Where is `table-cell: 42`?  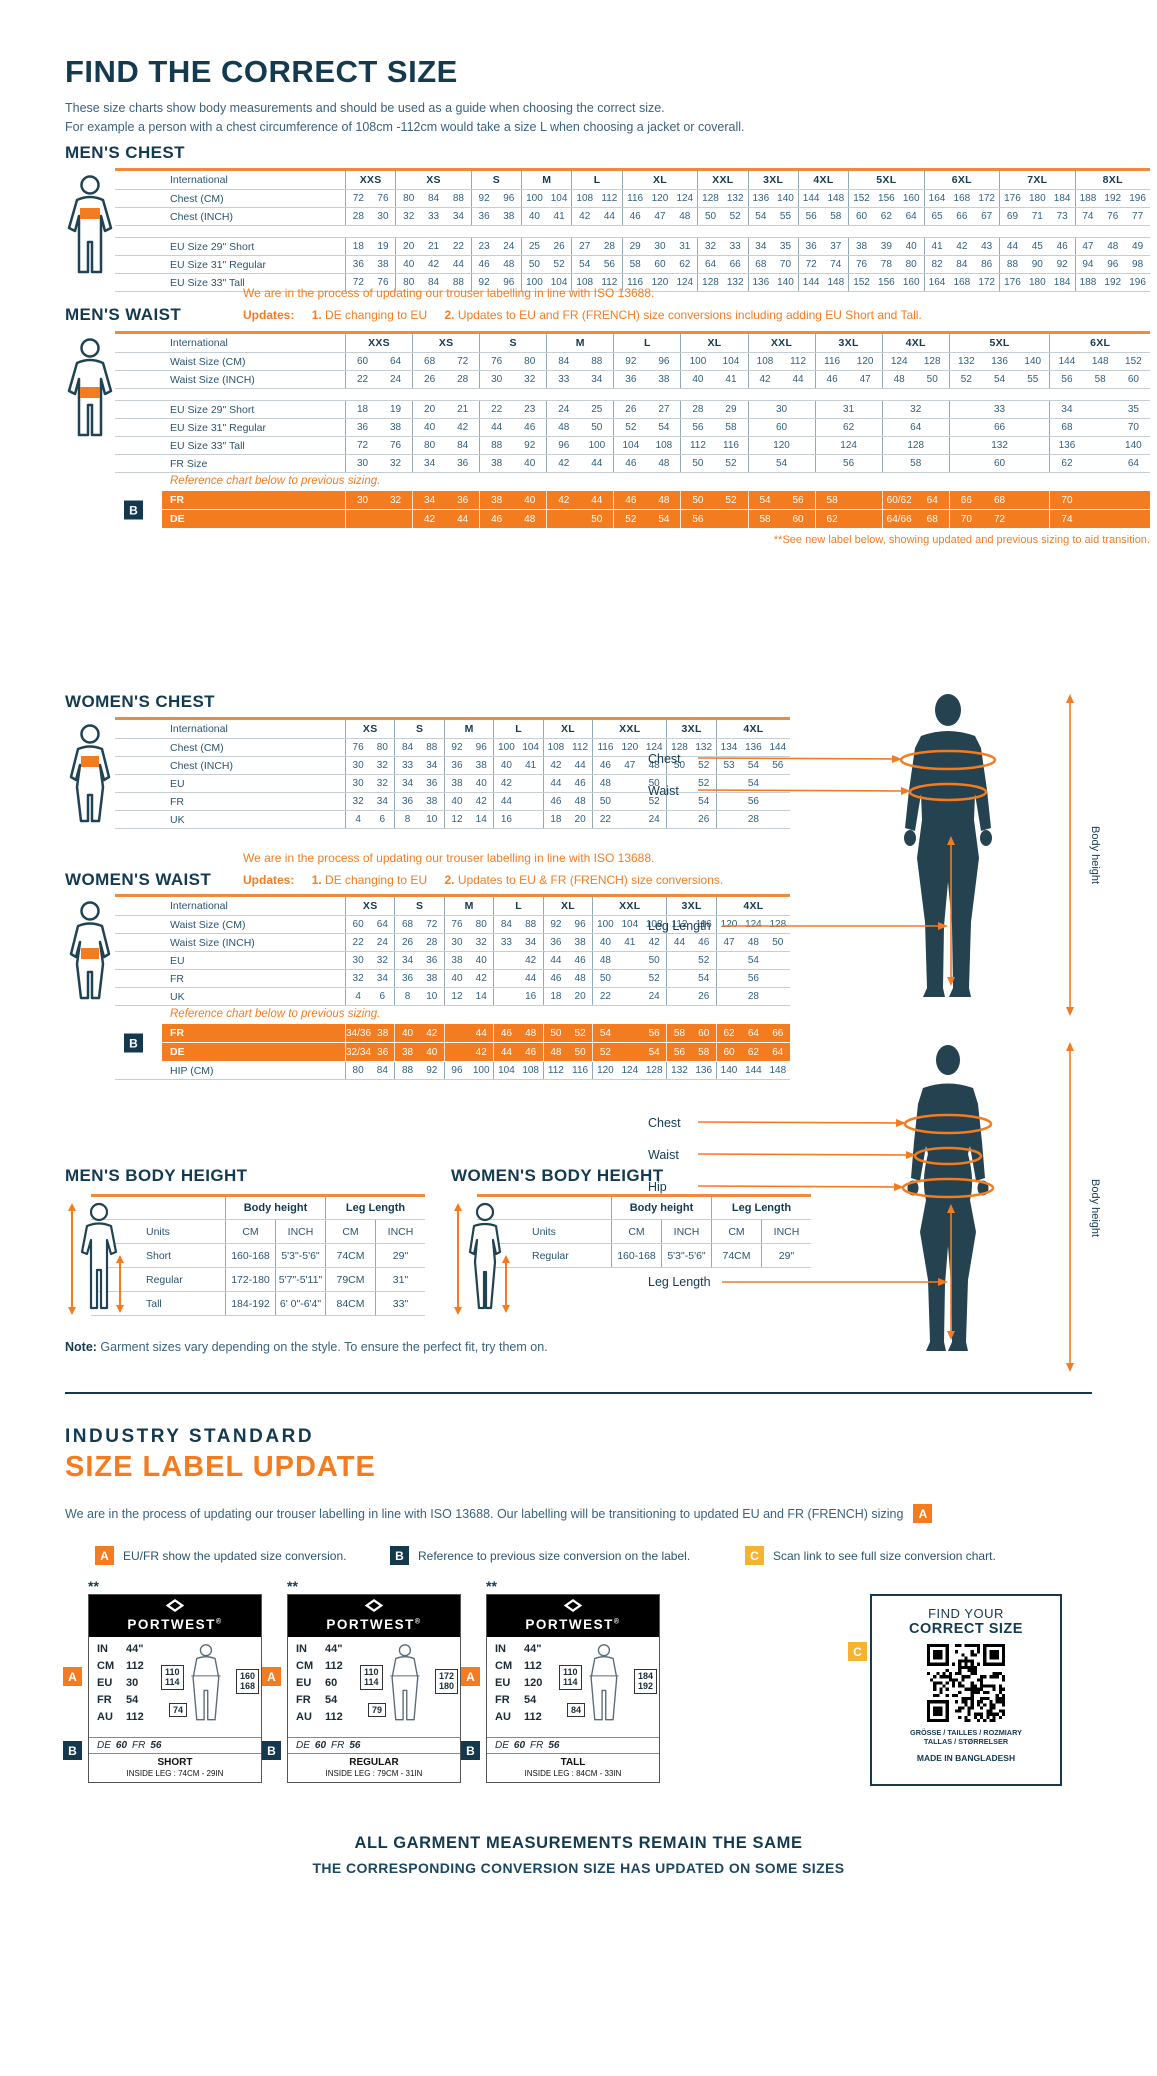
table-cell: 42 is located at coordinates (564, 463).